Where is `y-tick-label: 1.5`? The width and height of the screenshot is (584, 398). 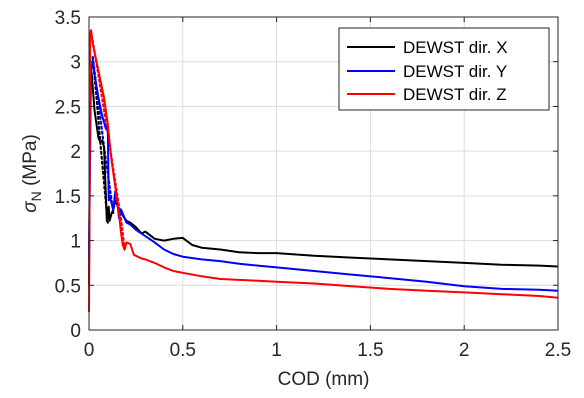 y-tick-label: 1.5 is located at coordinates (68, 197).